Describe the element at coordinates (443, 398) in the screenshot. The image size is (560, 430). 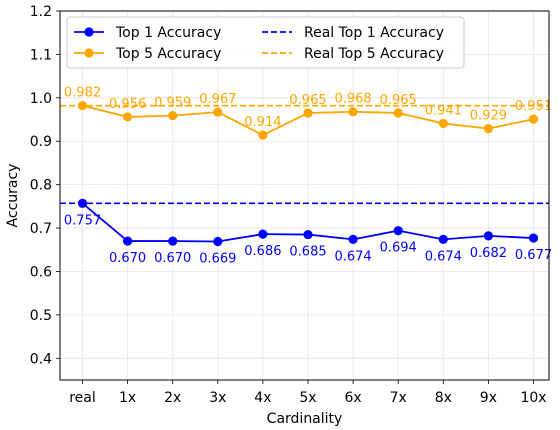
I see `x-tick-label: 8x` at that location.